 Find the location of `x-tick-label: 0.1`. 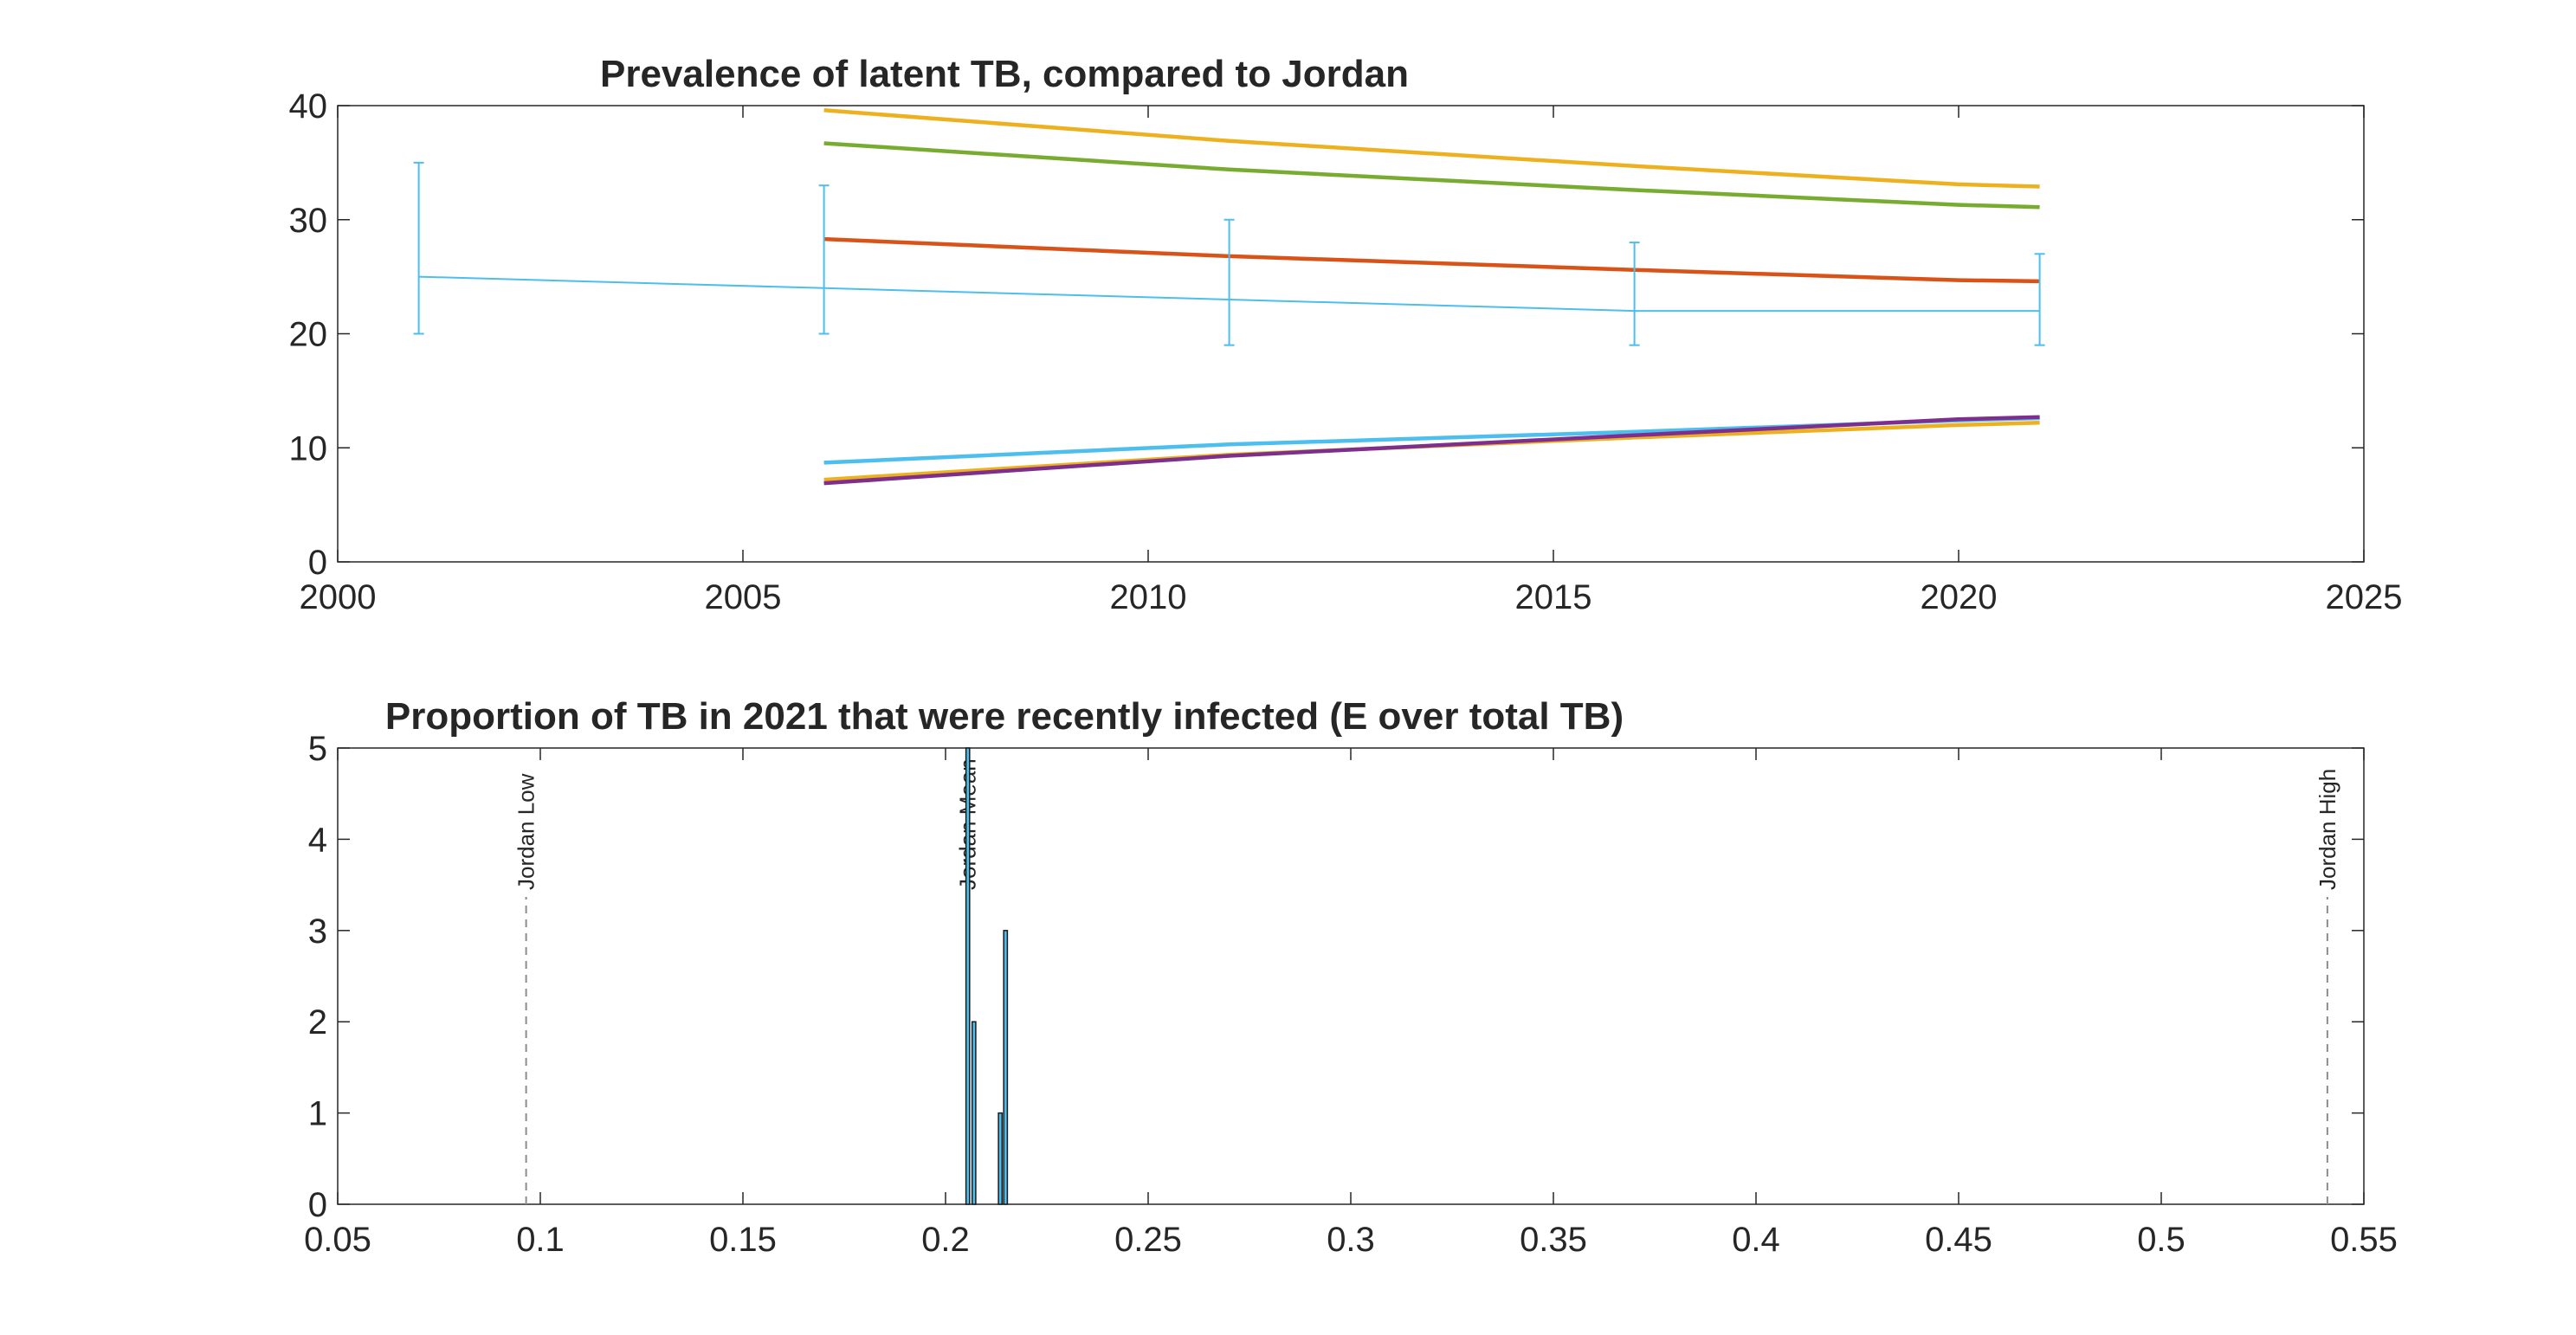

x-tick-label: 0.1 is located at coordinates (540, 1240).